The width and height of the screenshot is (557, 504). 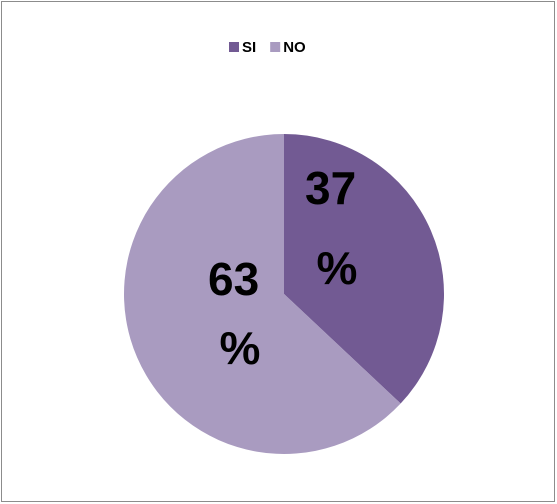 What do you see at coordinates (249, 47) in the screenshot?
I see `legend-label: SI` at bounding box center [249, 47].